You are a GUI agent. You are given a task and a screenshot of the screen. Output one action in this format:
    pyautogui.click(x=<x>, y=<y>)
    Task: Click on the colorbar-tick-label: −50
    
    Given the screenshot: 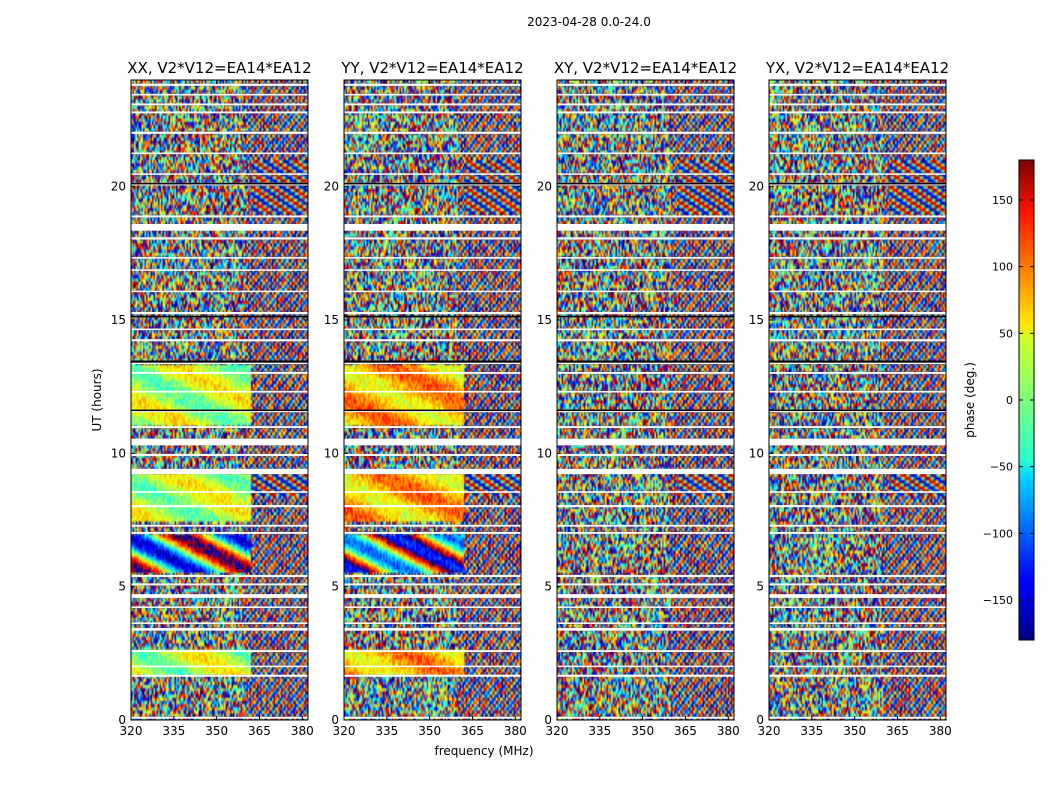 What is the action you would take?
    pyautogui.click(x=1001, y=467)
    